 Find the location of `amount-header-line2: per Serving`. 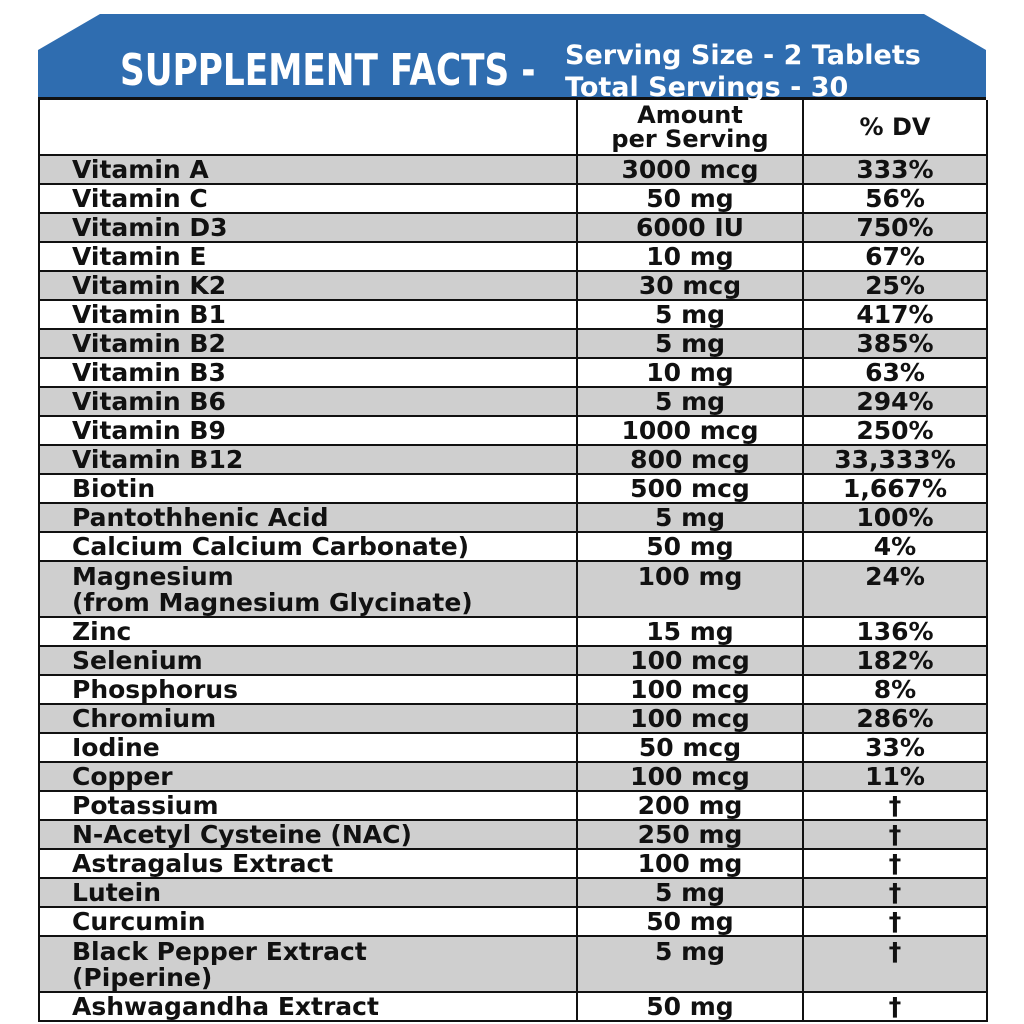

amount-header-line2: per Serving is located at coordinates (690, 139).